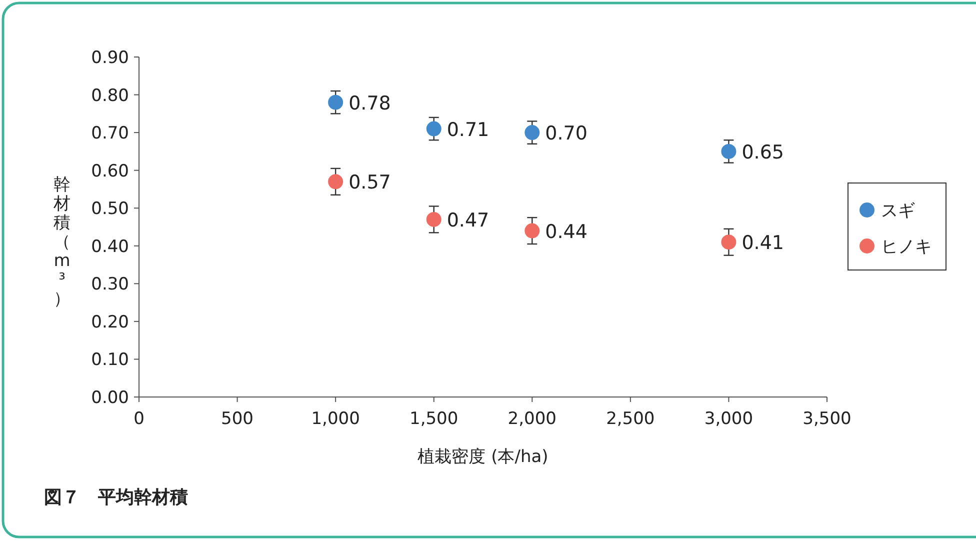 Image resolution: width=976 pixels, height=541 pixels. Describe the element at coordinates (116, 497) in the screenshot. I see `caption: 図７ 平均幹材積` at that location.